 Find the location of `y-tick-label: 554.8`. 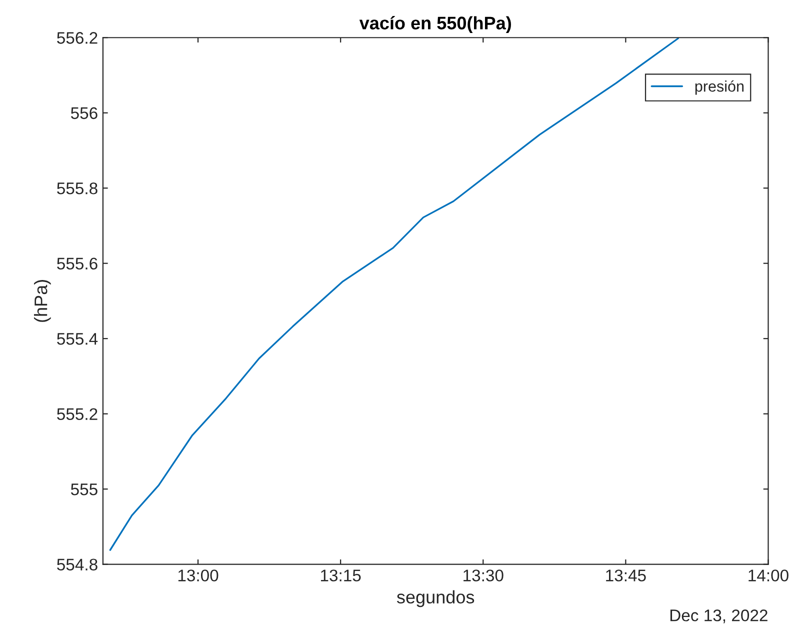

y-tick-label: 554.8 is located at coordinates (77, 564).